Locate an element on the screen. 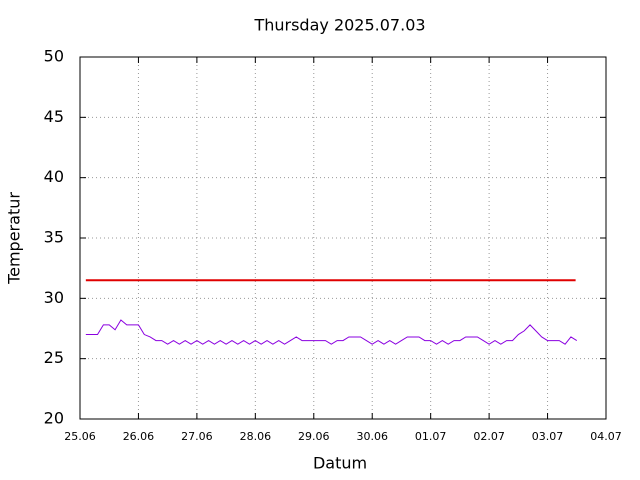  y-tick-label: 35 is located at coordinates (54, 237).